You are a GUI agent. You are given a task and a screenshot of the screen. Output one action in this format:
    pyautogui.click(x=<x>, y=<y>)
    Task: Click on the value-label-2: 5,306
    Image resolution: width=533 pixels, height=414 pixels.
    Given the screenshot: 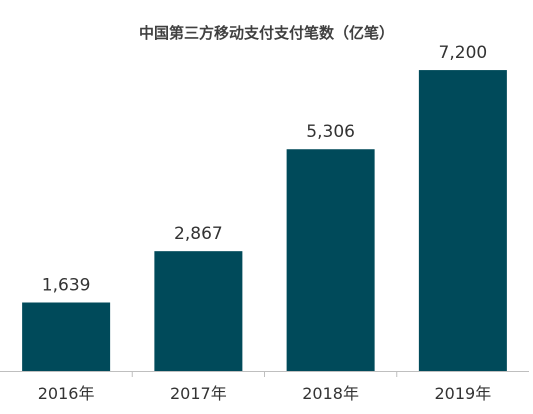 What is the action you would take?
    pyautogui.click(x=330, y=132)
    